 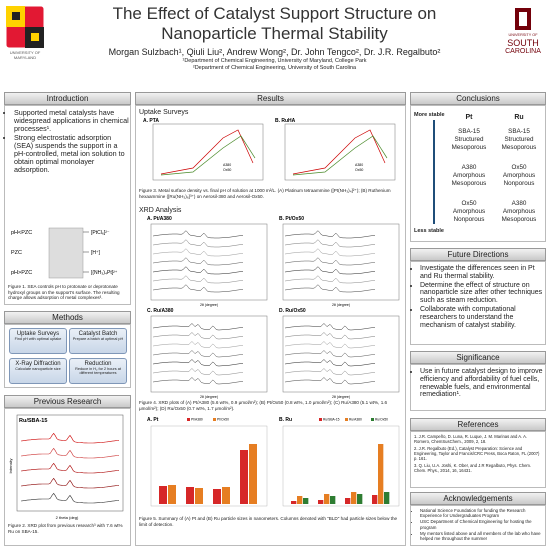 I want to click on panel-label: B. RuHA, so click(x=285, y=121).